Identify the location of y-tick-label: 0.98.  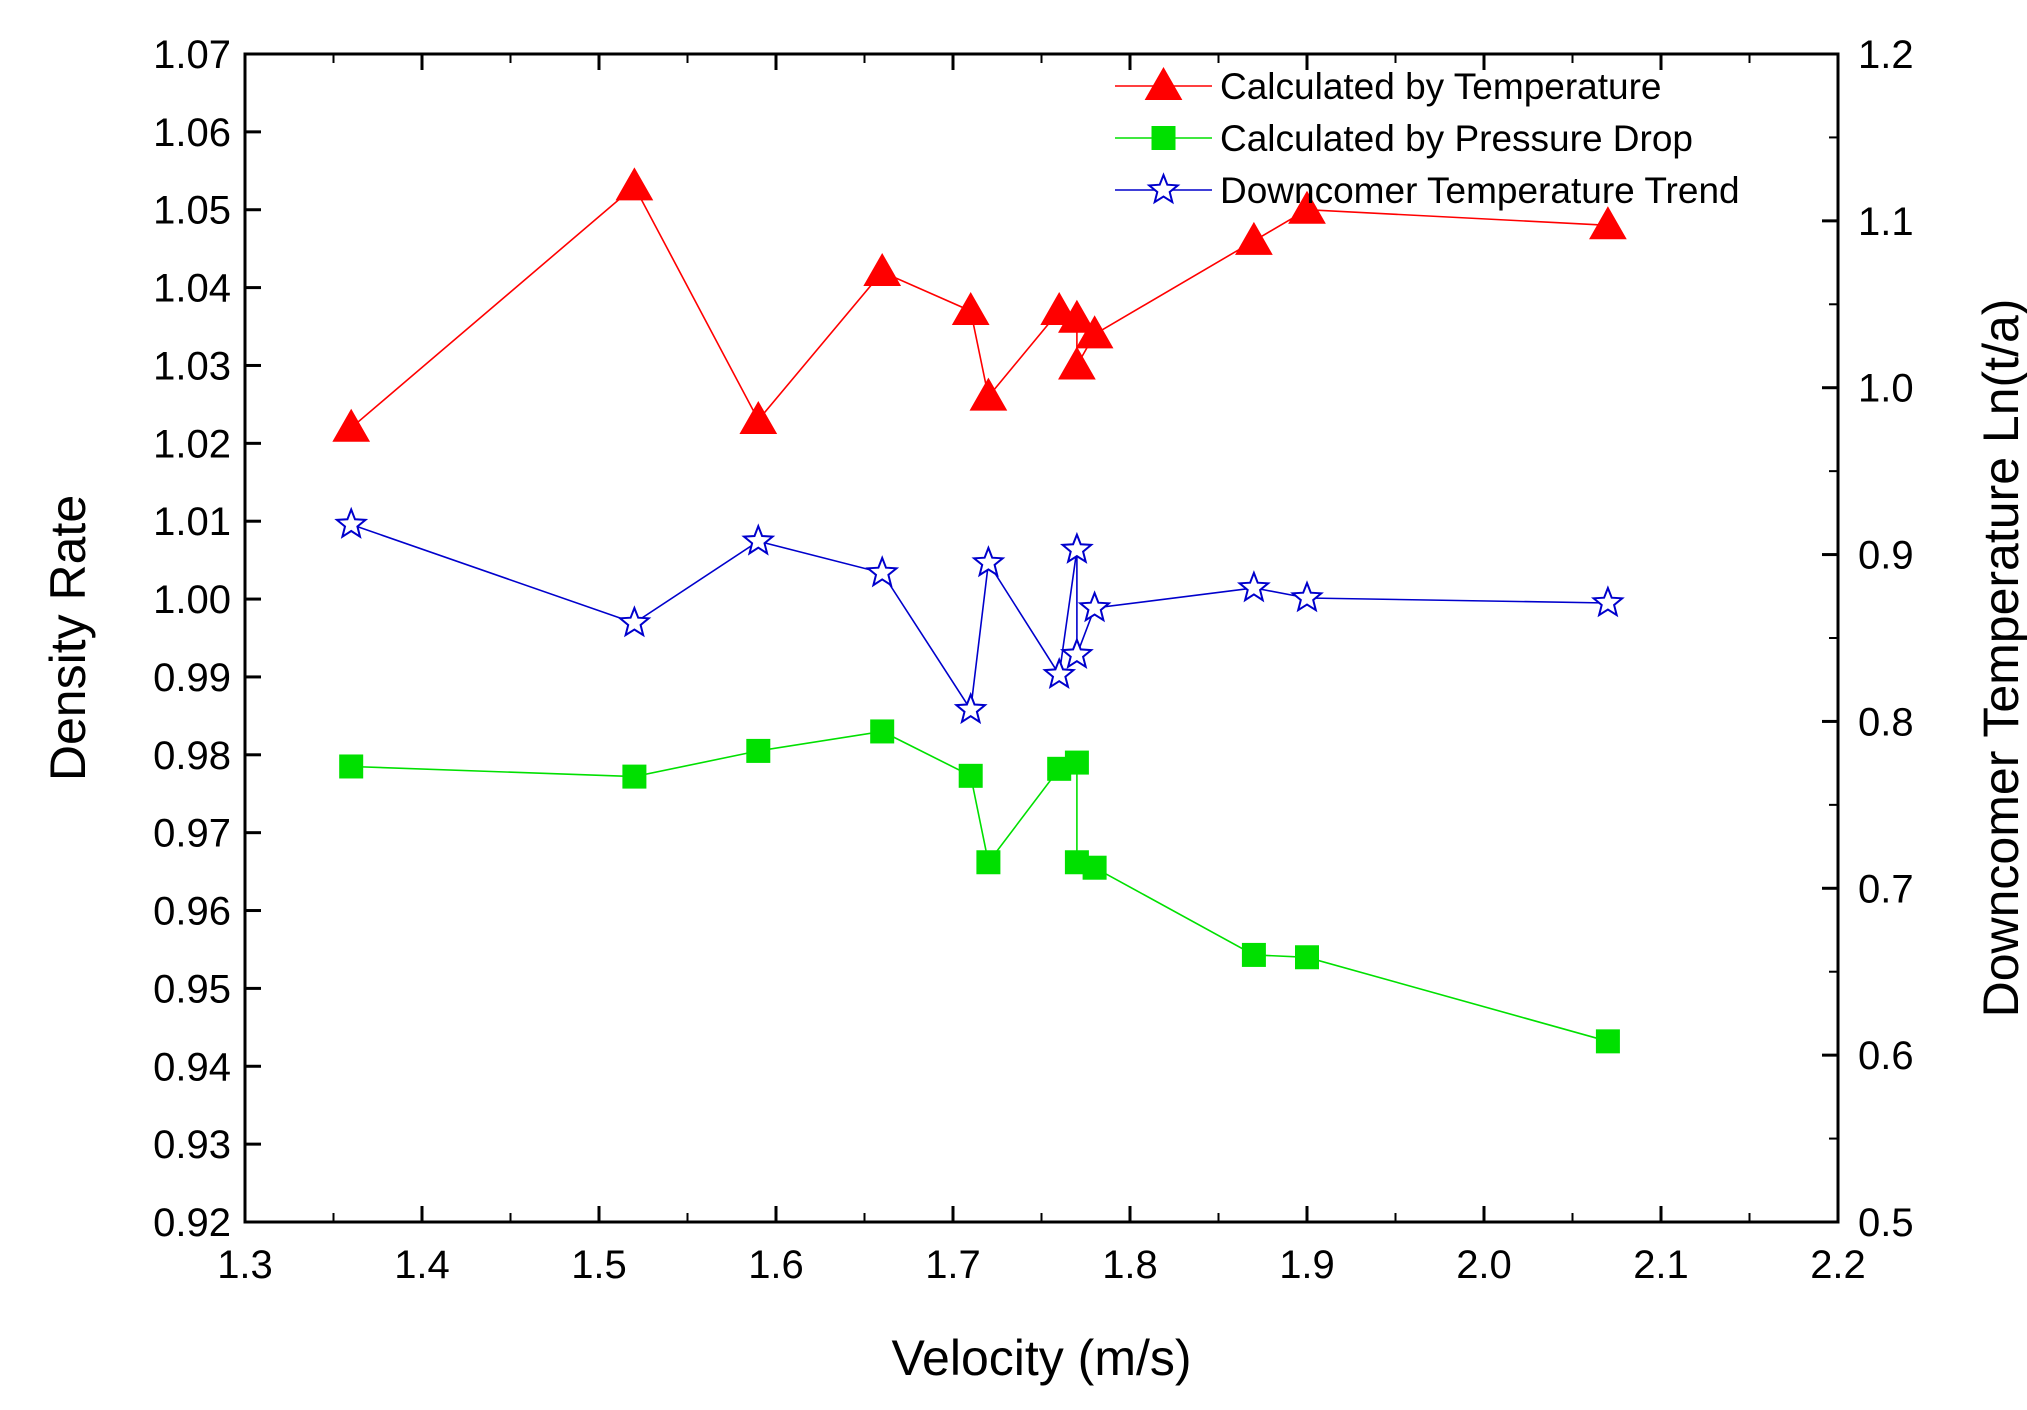
(192, 756).